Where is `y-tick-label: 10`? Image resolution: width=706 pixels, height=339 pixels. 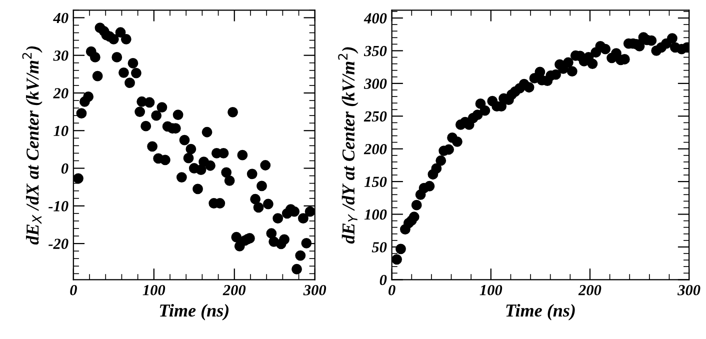
y-tick-label: 10 is located at coordinates (61, 131).